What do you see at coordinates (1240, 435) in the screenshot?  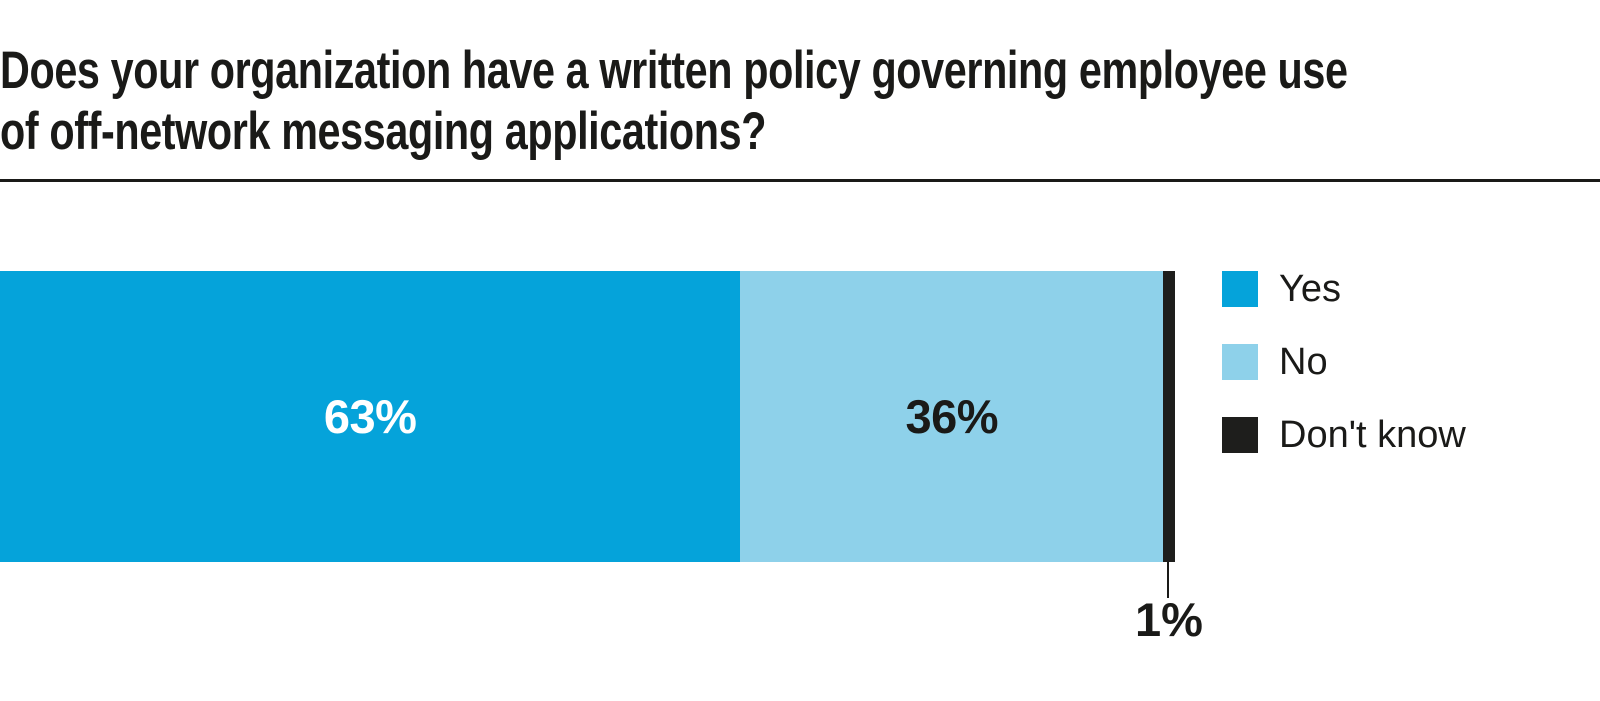 I see `legend-swatch-dont-know` at bounding box center [1240, 435].